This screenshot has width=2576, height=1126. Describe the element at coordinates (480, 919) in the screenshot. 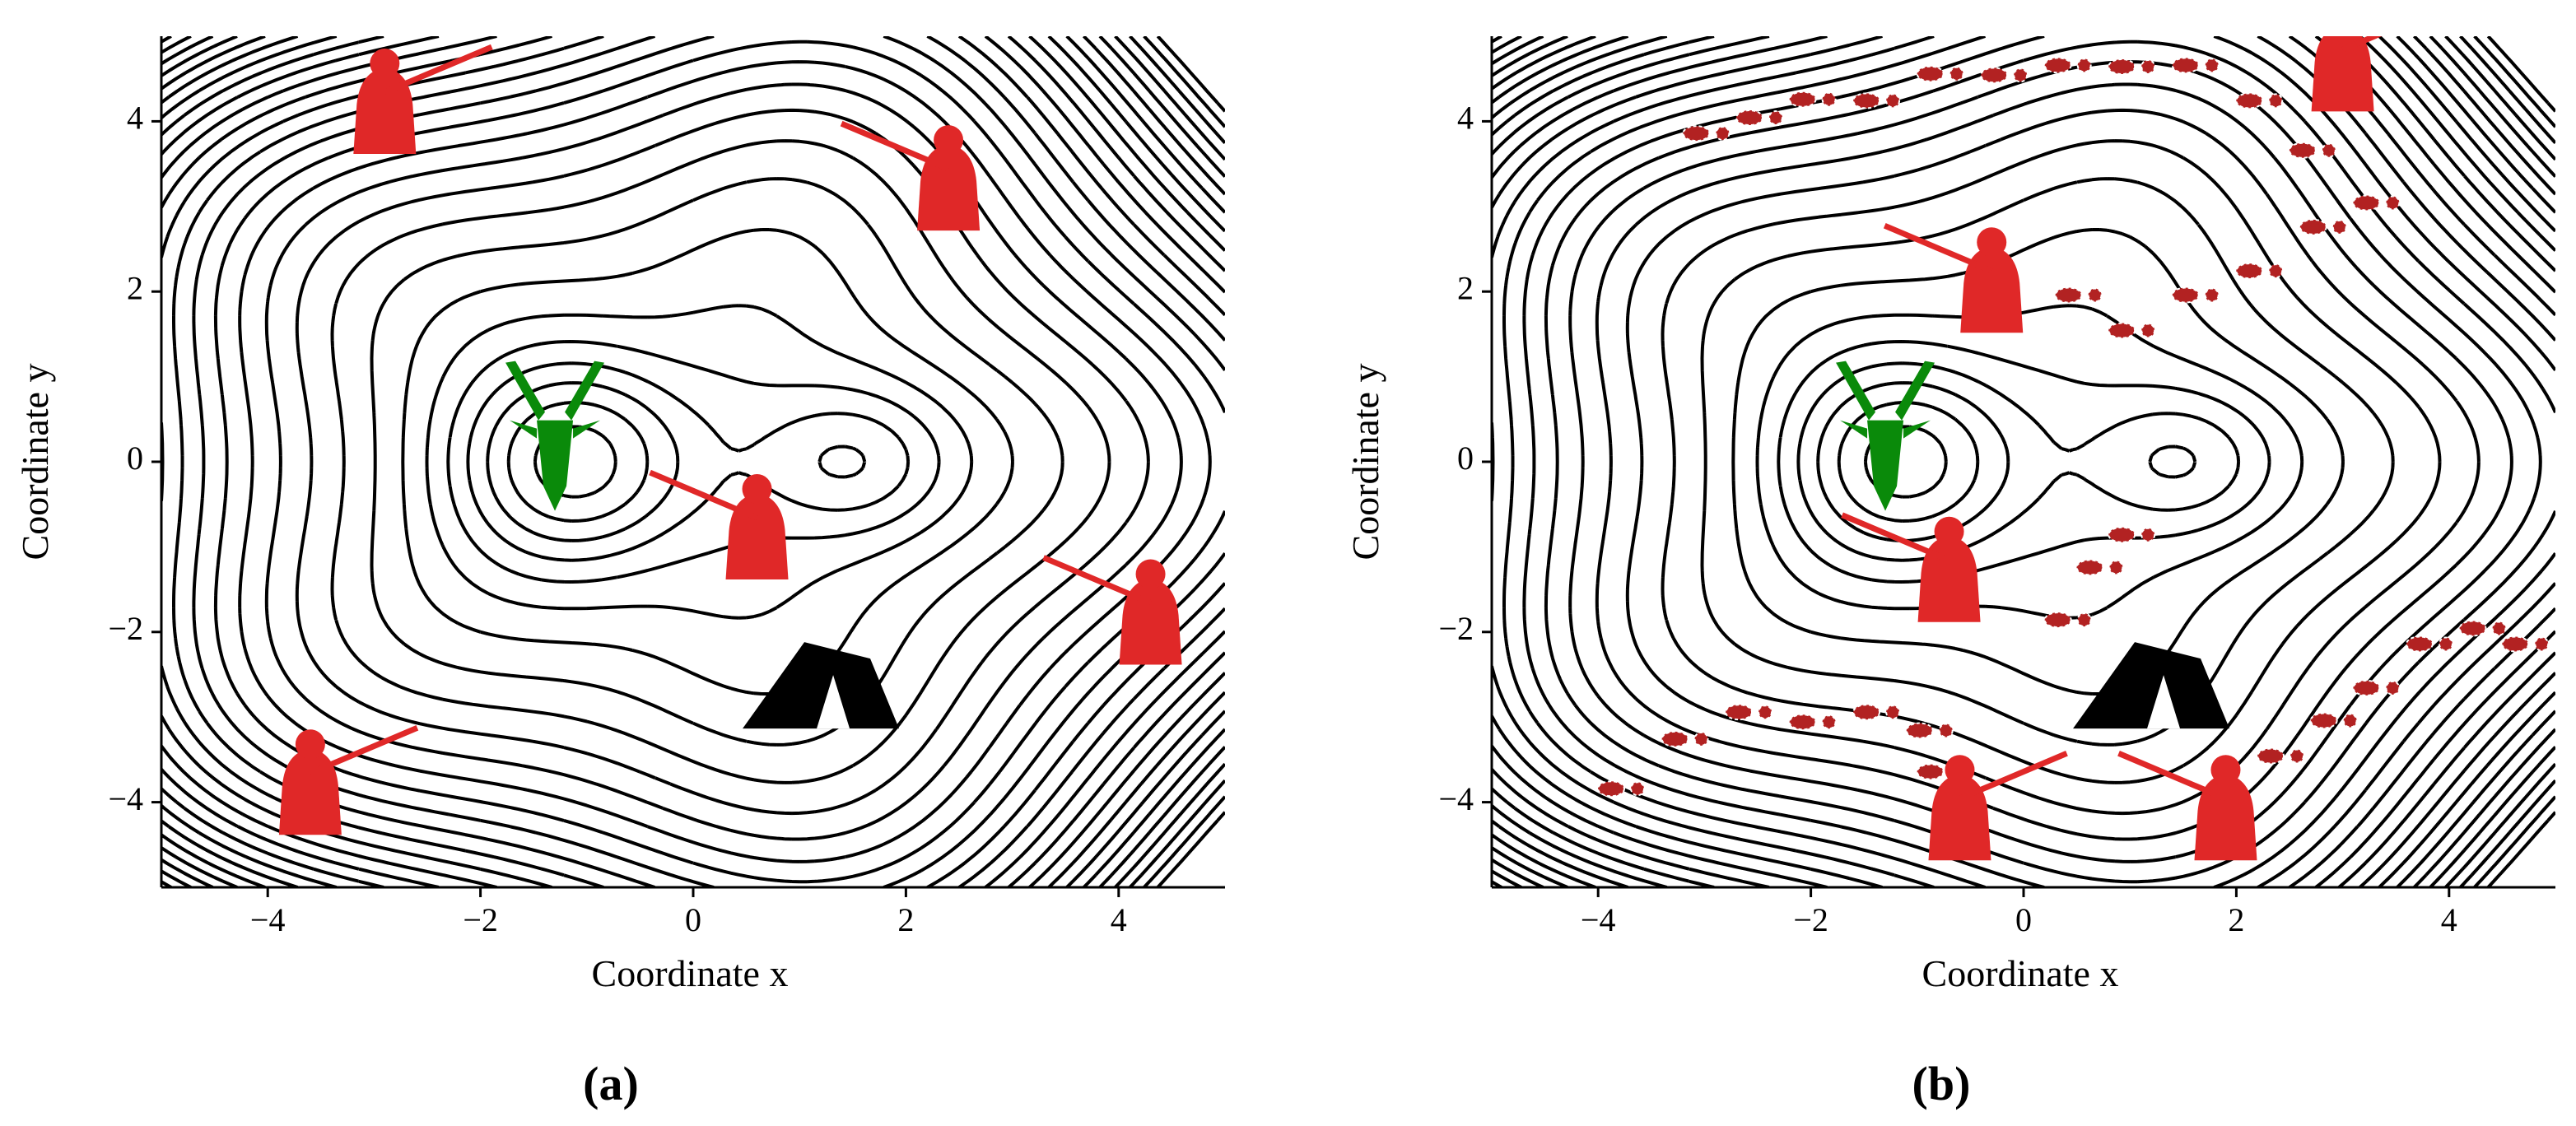

I see `x-tick-label: −2` at that location.